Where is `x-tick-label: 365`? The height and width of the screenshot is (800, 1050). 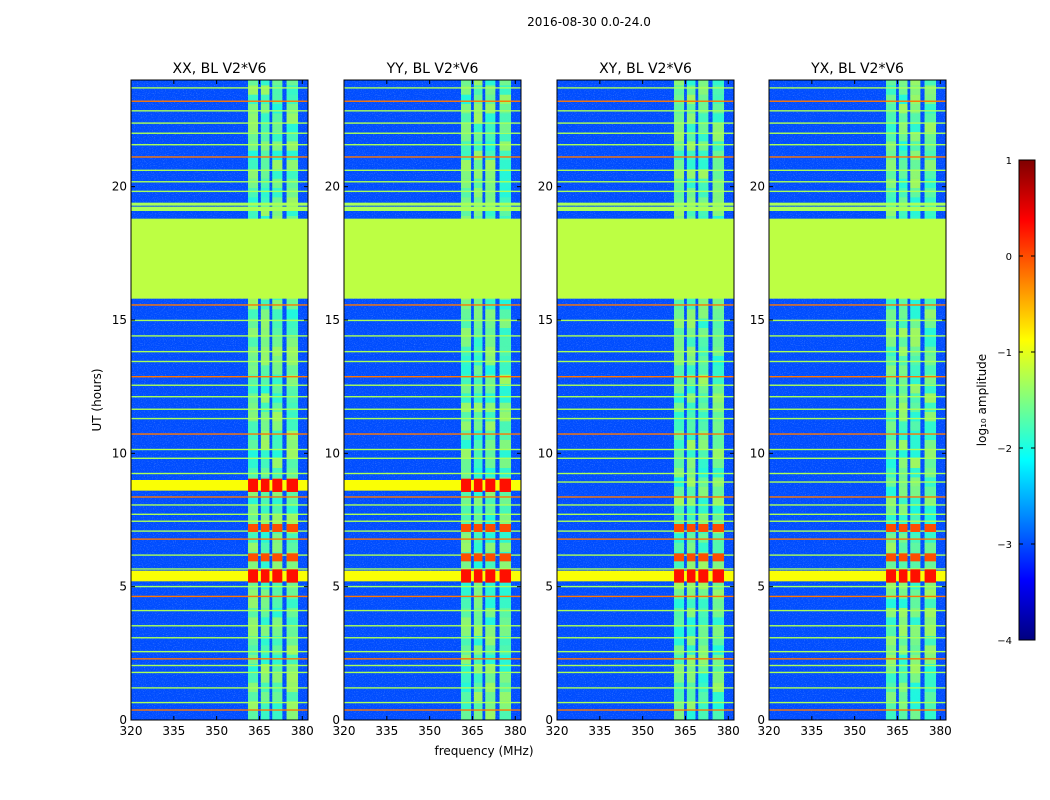 x-tick-label: 365 is located at coordinates (897, 731).